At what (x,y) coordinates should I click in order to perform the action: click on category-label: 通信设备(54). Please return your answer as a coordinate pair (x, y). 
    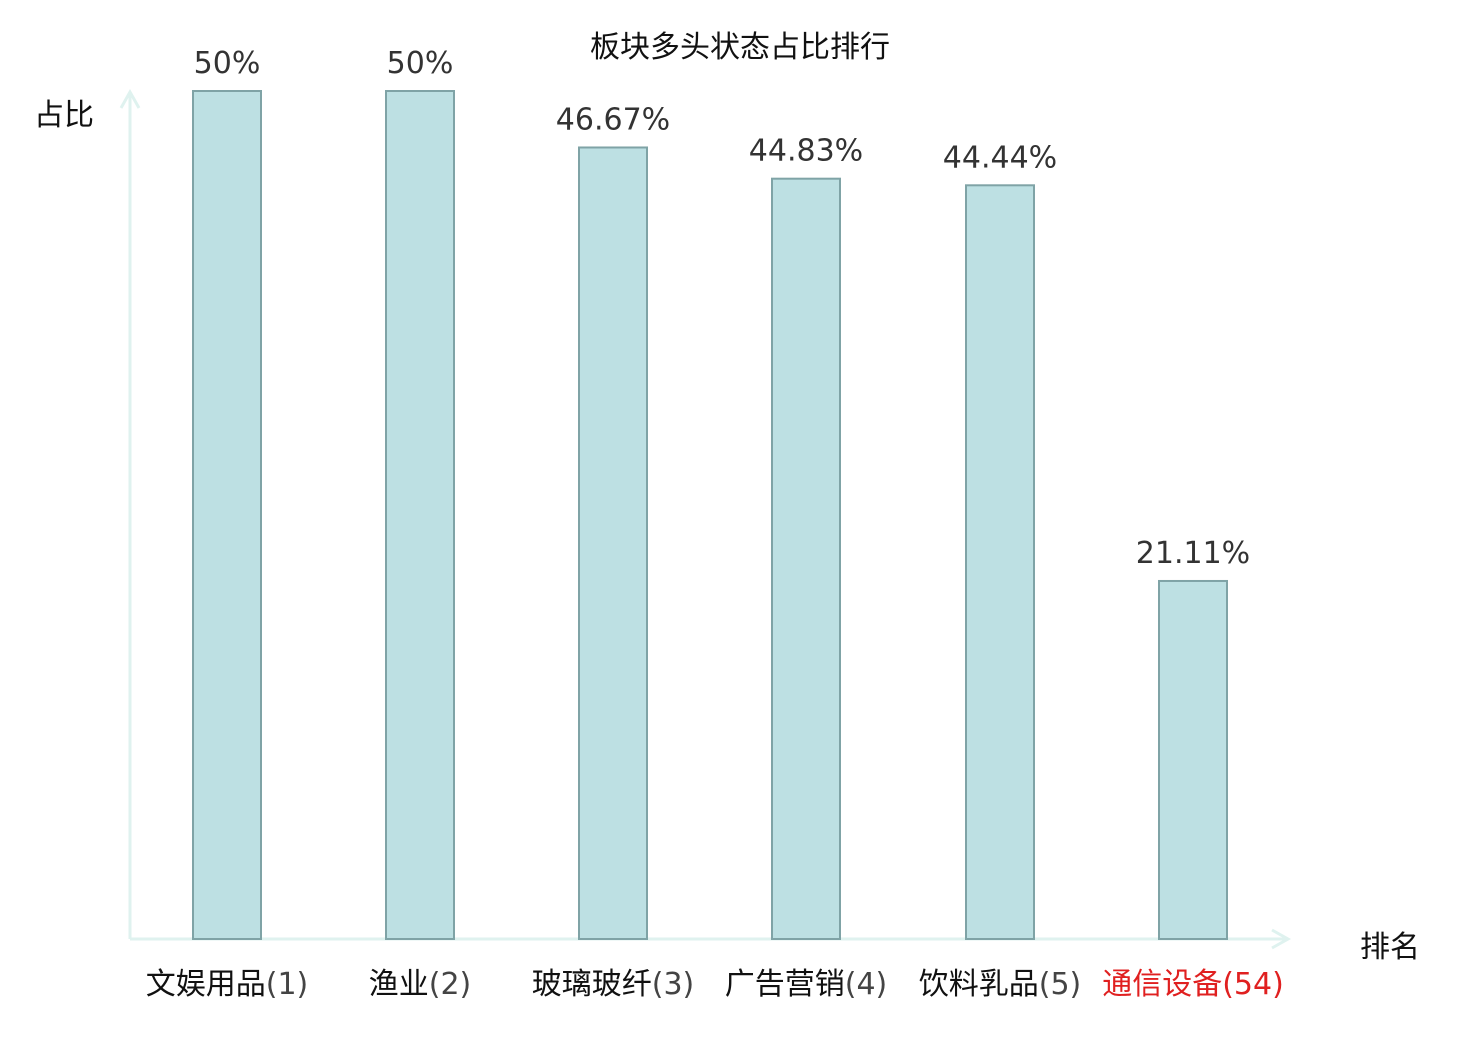
    Looking at the image, I should click on (1193, 984).